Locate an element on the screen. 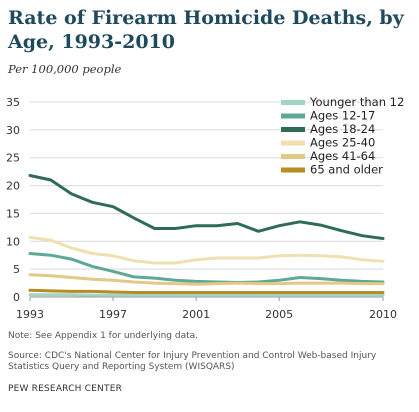 This screenshot has height=412, width=419. y-tick-label: 20 is located at coordinates (13, 186).